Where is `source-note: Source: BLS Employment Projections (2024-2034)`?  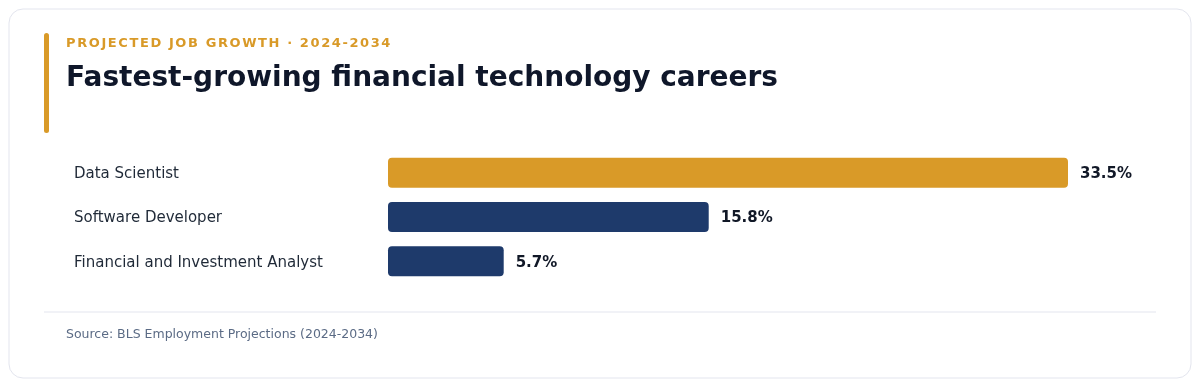
source-note: Source: BLS Employment Projections (2024-2034) is located at coordinates (222, 333).